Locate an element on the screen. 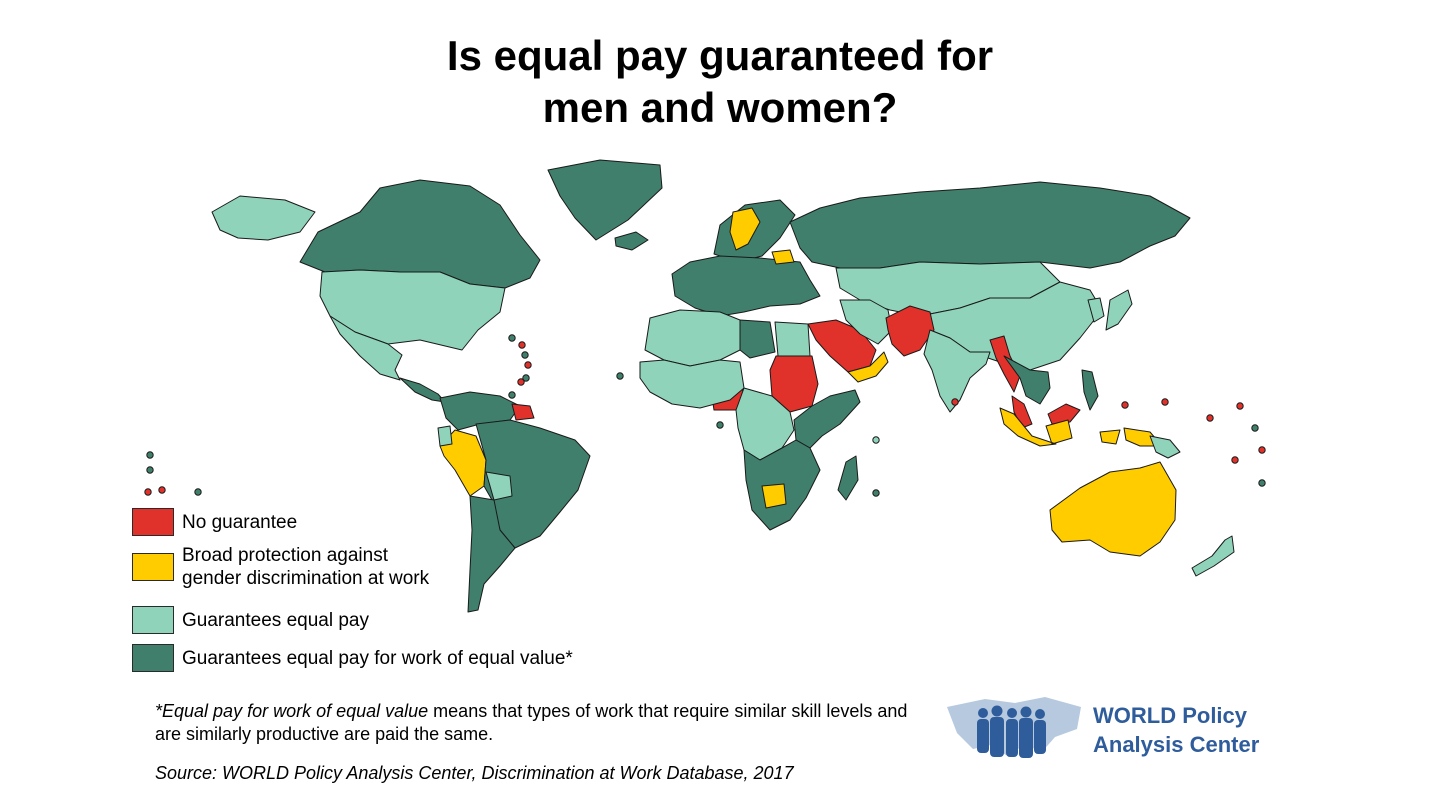  country-egypt is located at coordinates (792, 339).